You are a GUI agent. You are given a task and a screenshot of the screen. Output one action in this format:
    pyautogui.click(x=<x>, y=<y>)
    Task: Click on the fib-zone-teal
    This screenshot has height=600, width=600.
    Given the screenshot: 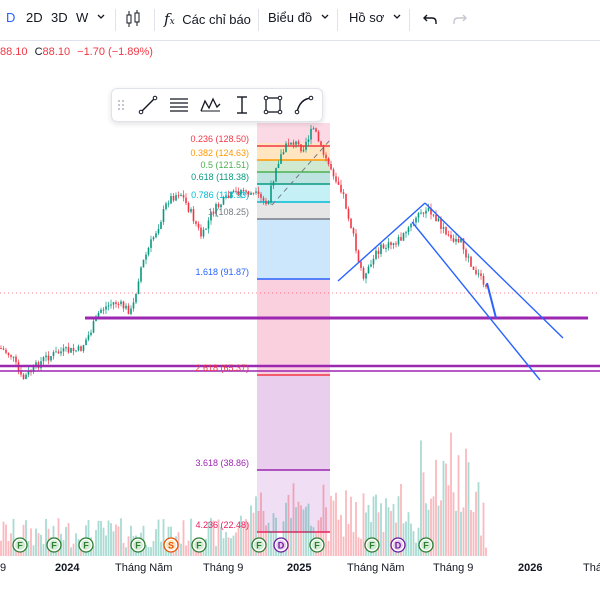 What is the action you would take?
    pyautogui.click(x=293, y=178)
    